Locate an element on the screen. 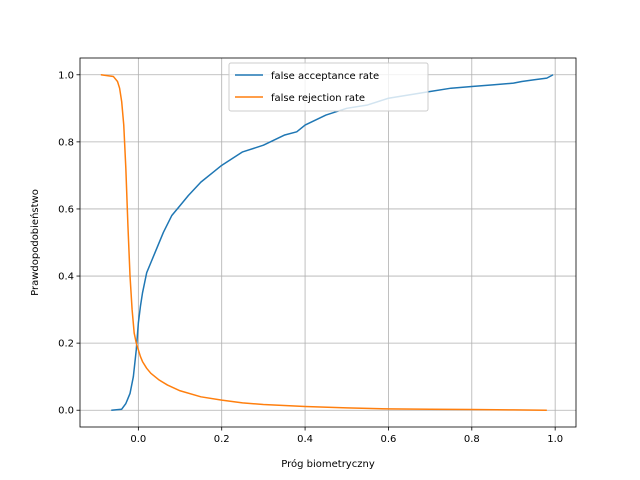 This screenshot has height=480, width=640. x-tick-label: 0.0 is located at coordinates (138, 439).